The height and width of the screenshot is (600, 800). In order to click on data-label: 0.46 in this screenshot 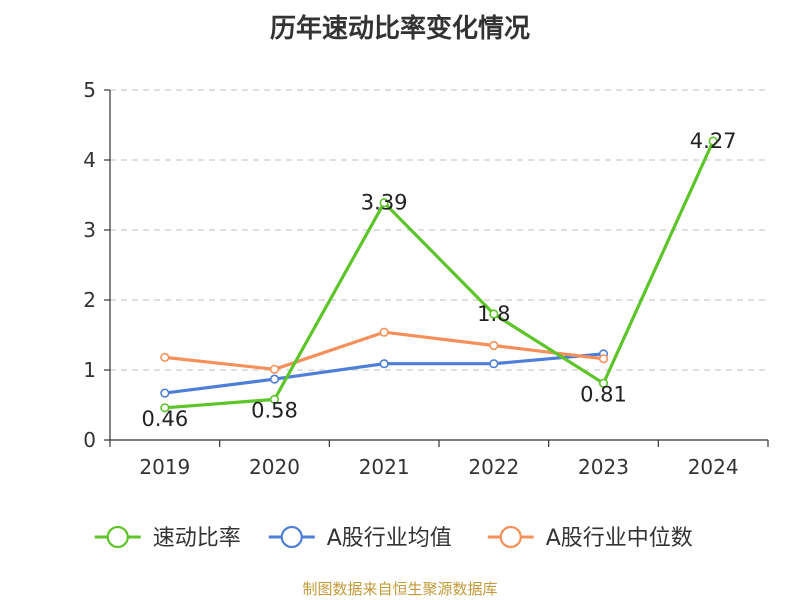, I will do `click(164, 419)`.